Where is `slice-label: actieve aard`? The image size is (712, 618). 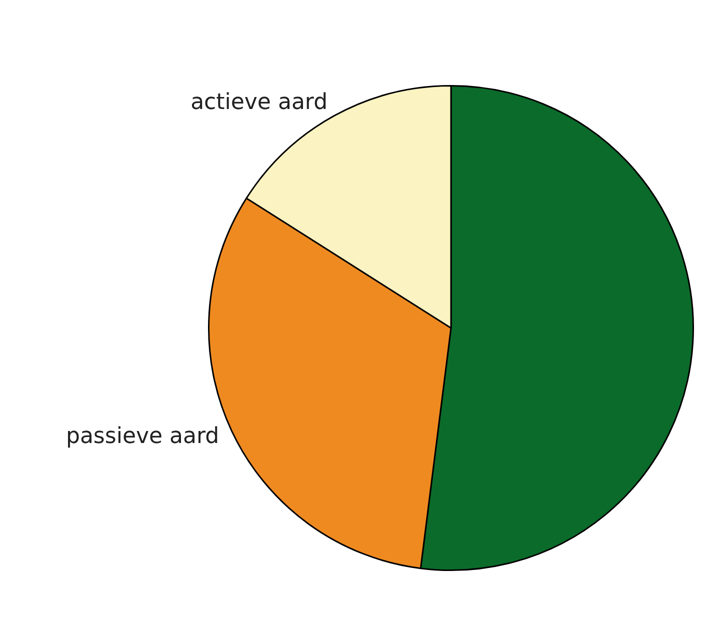 slice-label: actieve aard is located at coordinates (259, 103).